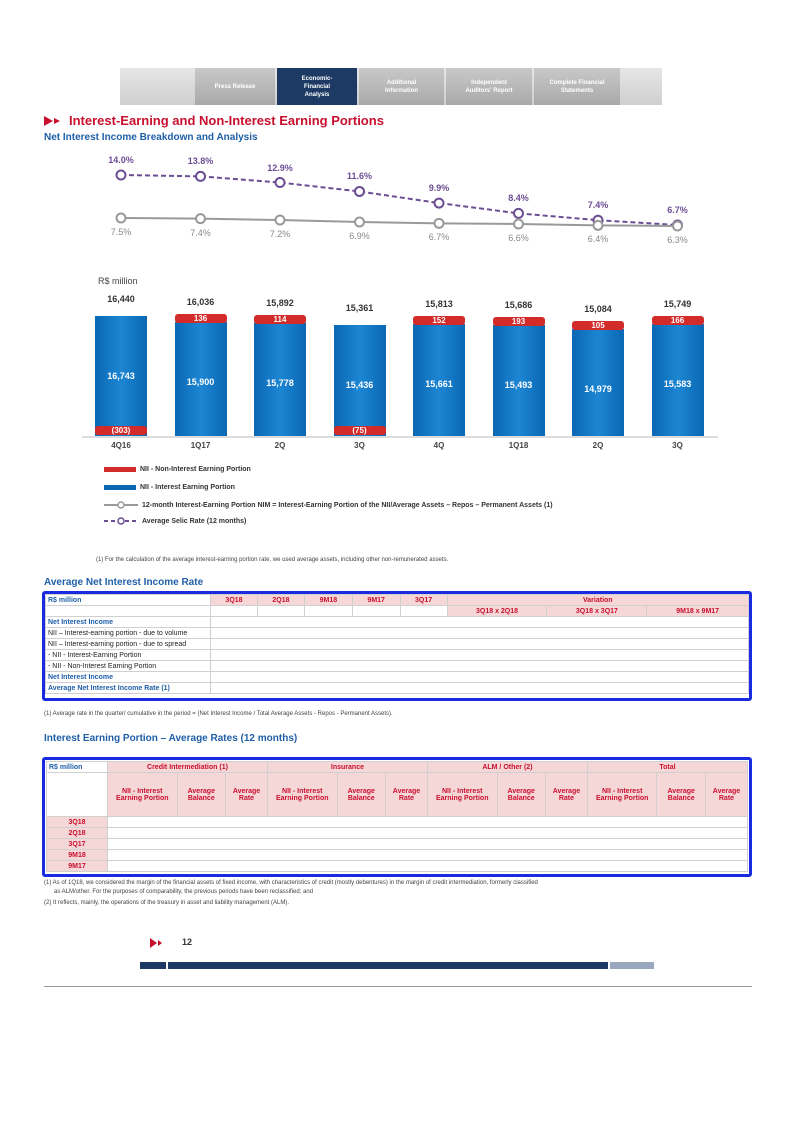 This screenshot has width=794, height=1123. What do you see at coordinates (121, 232) in the screenshot?
I see `nim-data-label: 7.5%` at bounding box center [121, 232].